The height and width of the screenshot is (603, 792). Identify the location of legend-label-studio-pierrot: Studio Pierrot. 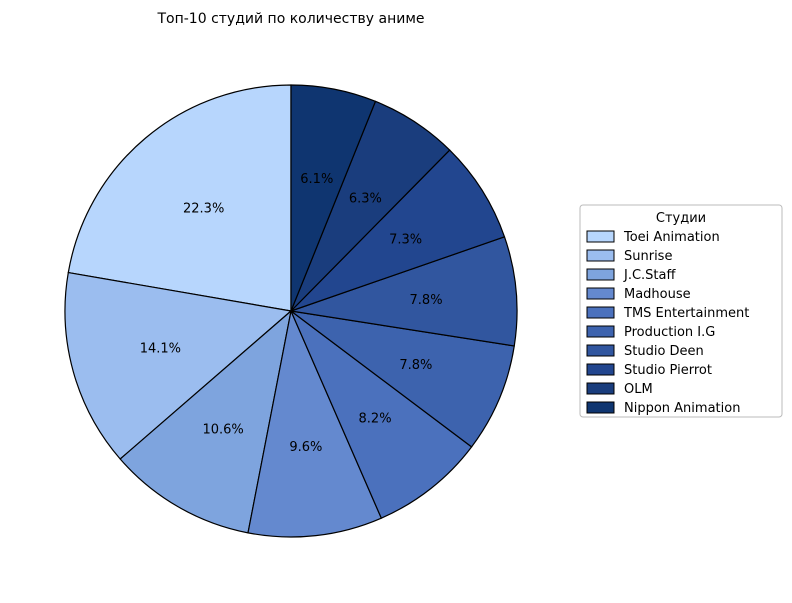
(668, 370).